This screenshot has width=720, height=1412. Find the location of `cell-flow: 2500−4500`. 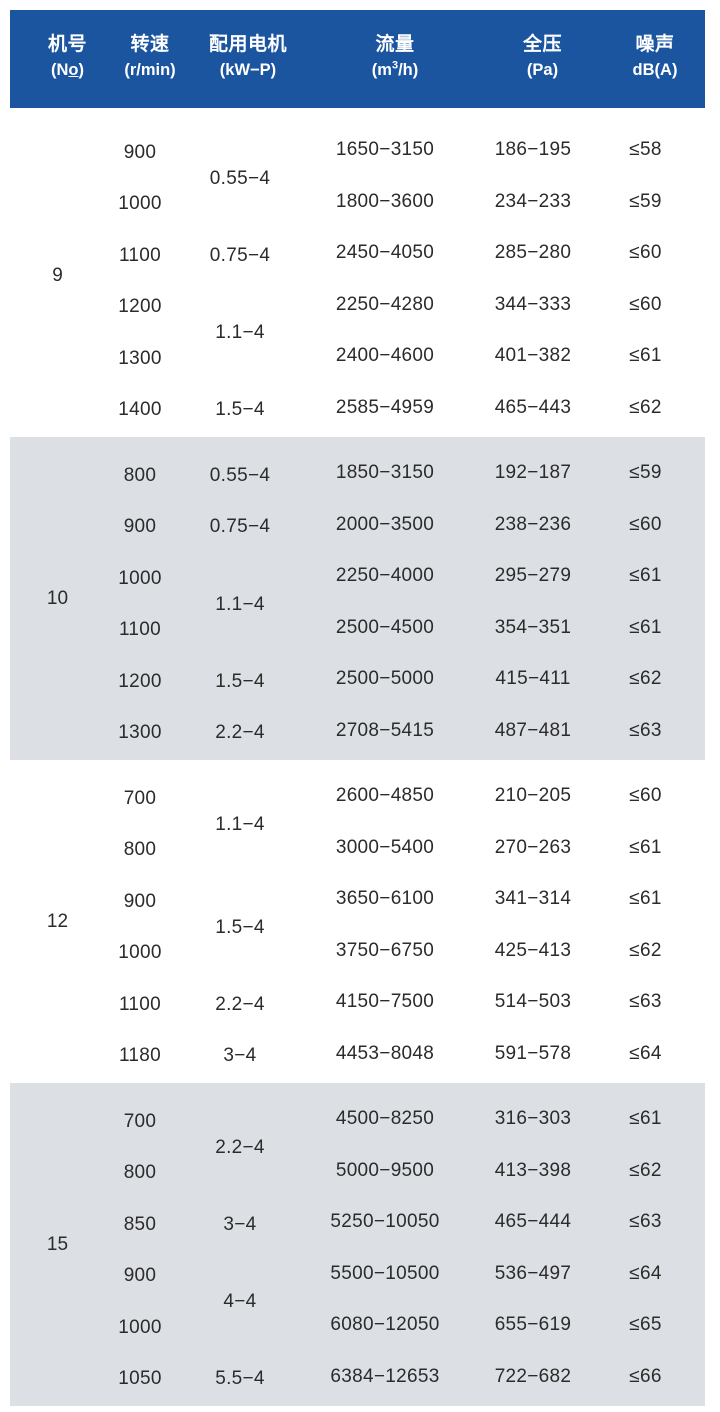

cell-flow: 2500−4500 is located at coordinates (385, 627).